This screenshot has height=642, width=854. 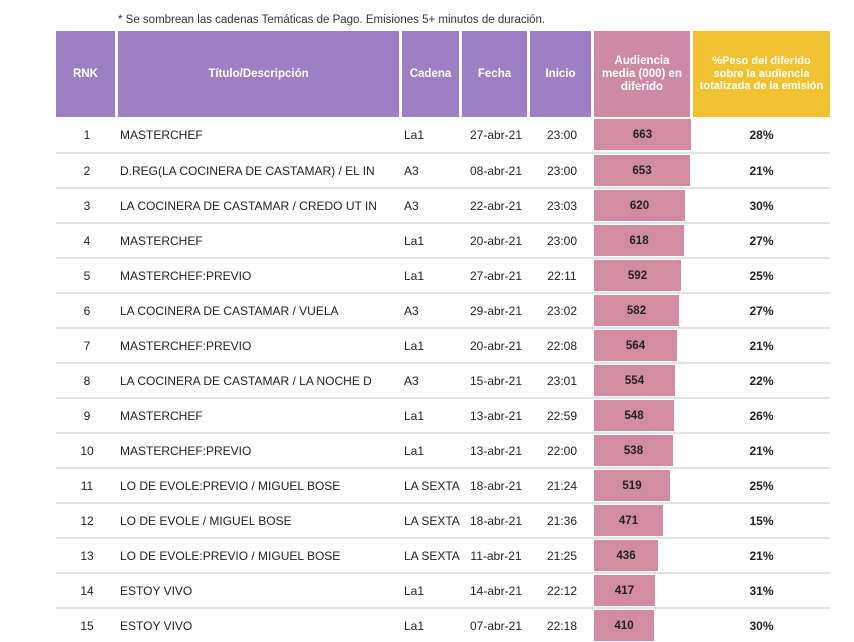 What do you see at coordinates (643, 625) in the screenshot?
I see `cell-audiencia: 410` at bounding box center [643, 625].